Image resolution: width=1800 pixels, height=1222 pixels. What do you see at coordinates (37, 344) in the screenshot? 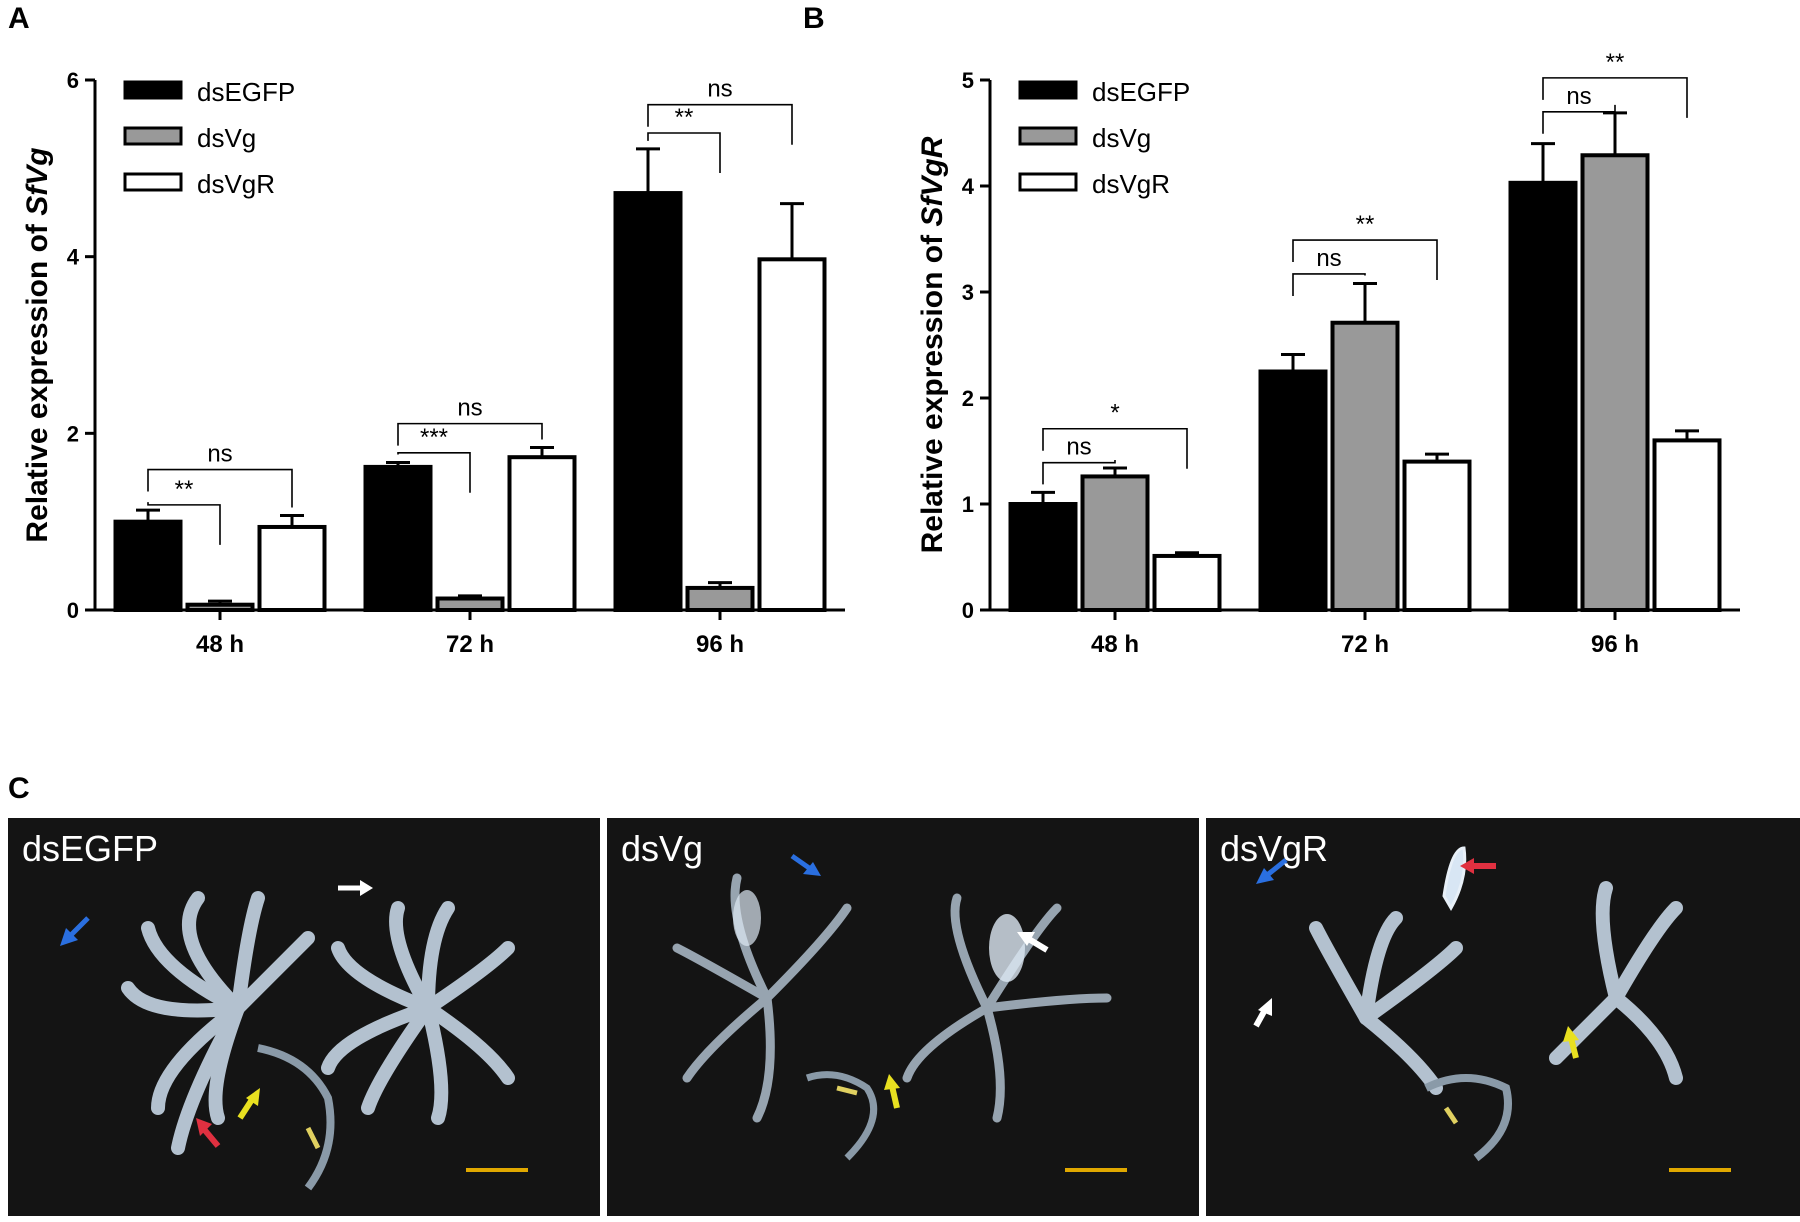
I see `y-axis-label: Relative expression of SfVg` at bounding box center [37, 344].